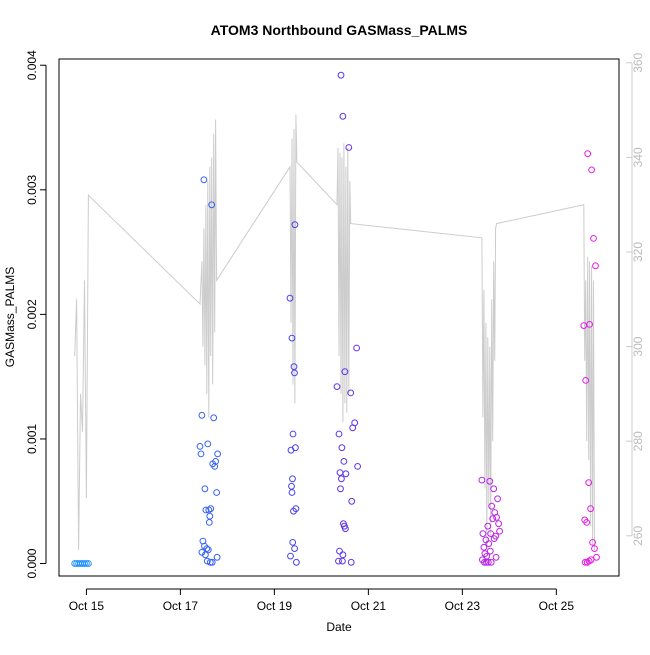 This screenshot has height=655, width=650. What do you see at coordinates (32, 189) in the screenshot?
I see `y-tick-label: 0.003` at bounding box center [32, 189].